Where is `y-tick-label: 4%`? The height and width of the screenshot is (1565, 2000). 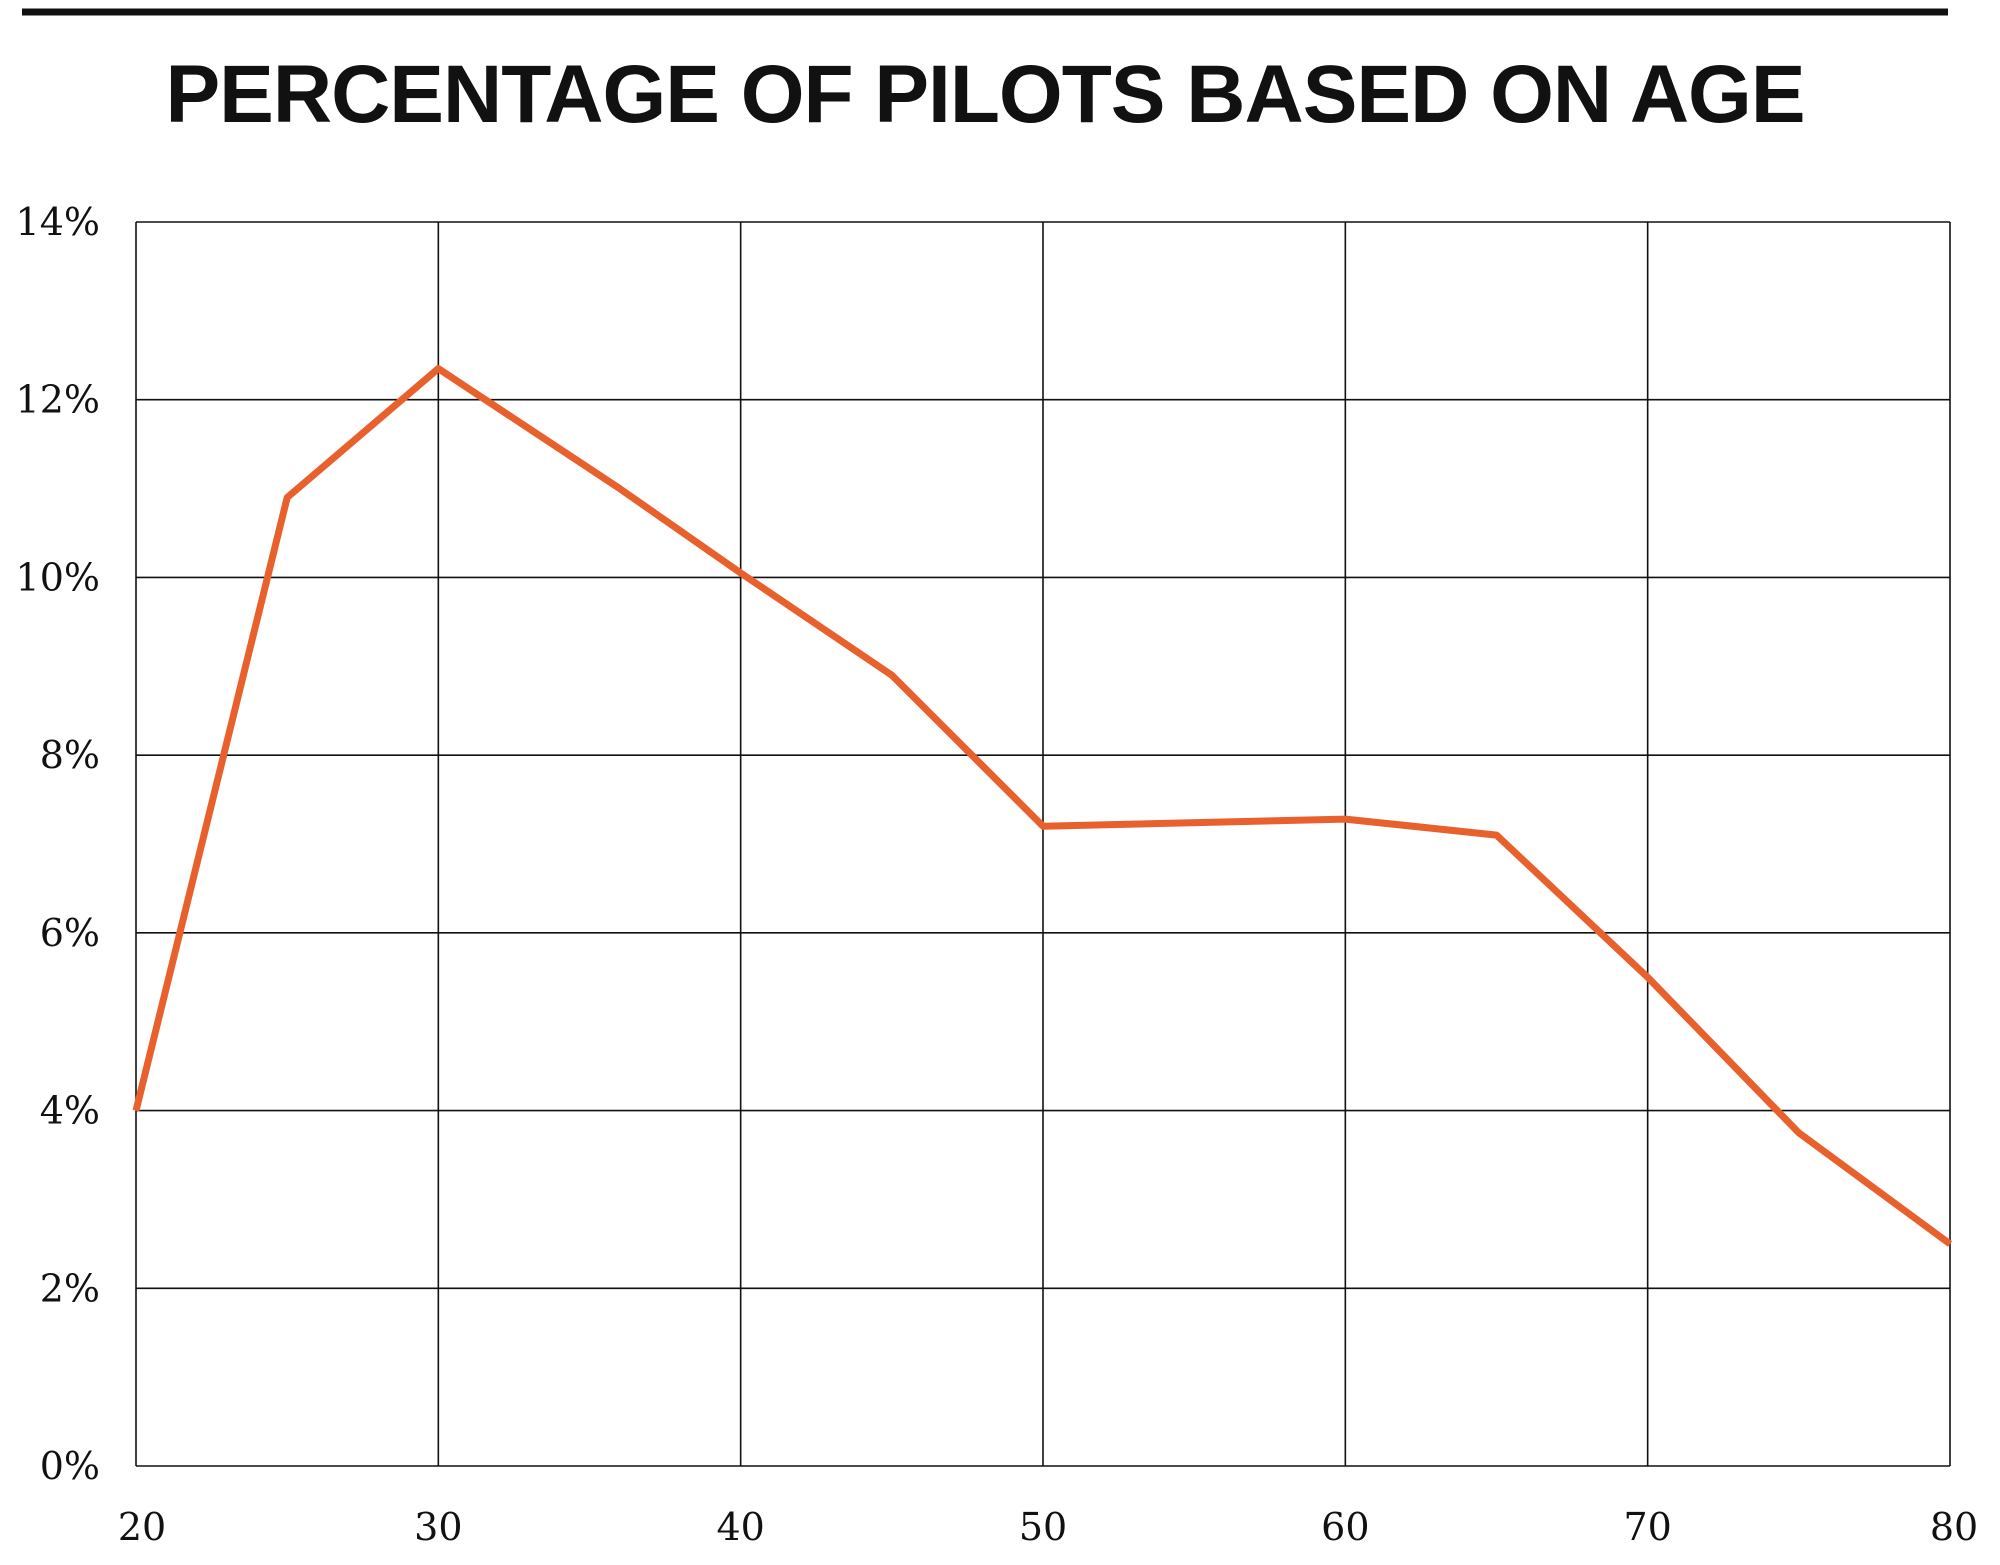
y-tick-label: 4% is located at coordinates (70, 1111).